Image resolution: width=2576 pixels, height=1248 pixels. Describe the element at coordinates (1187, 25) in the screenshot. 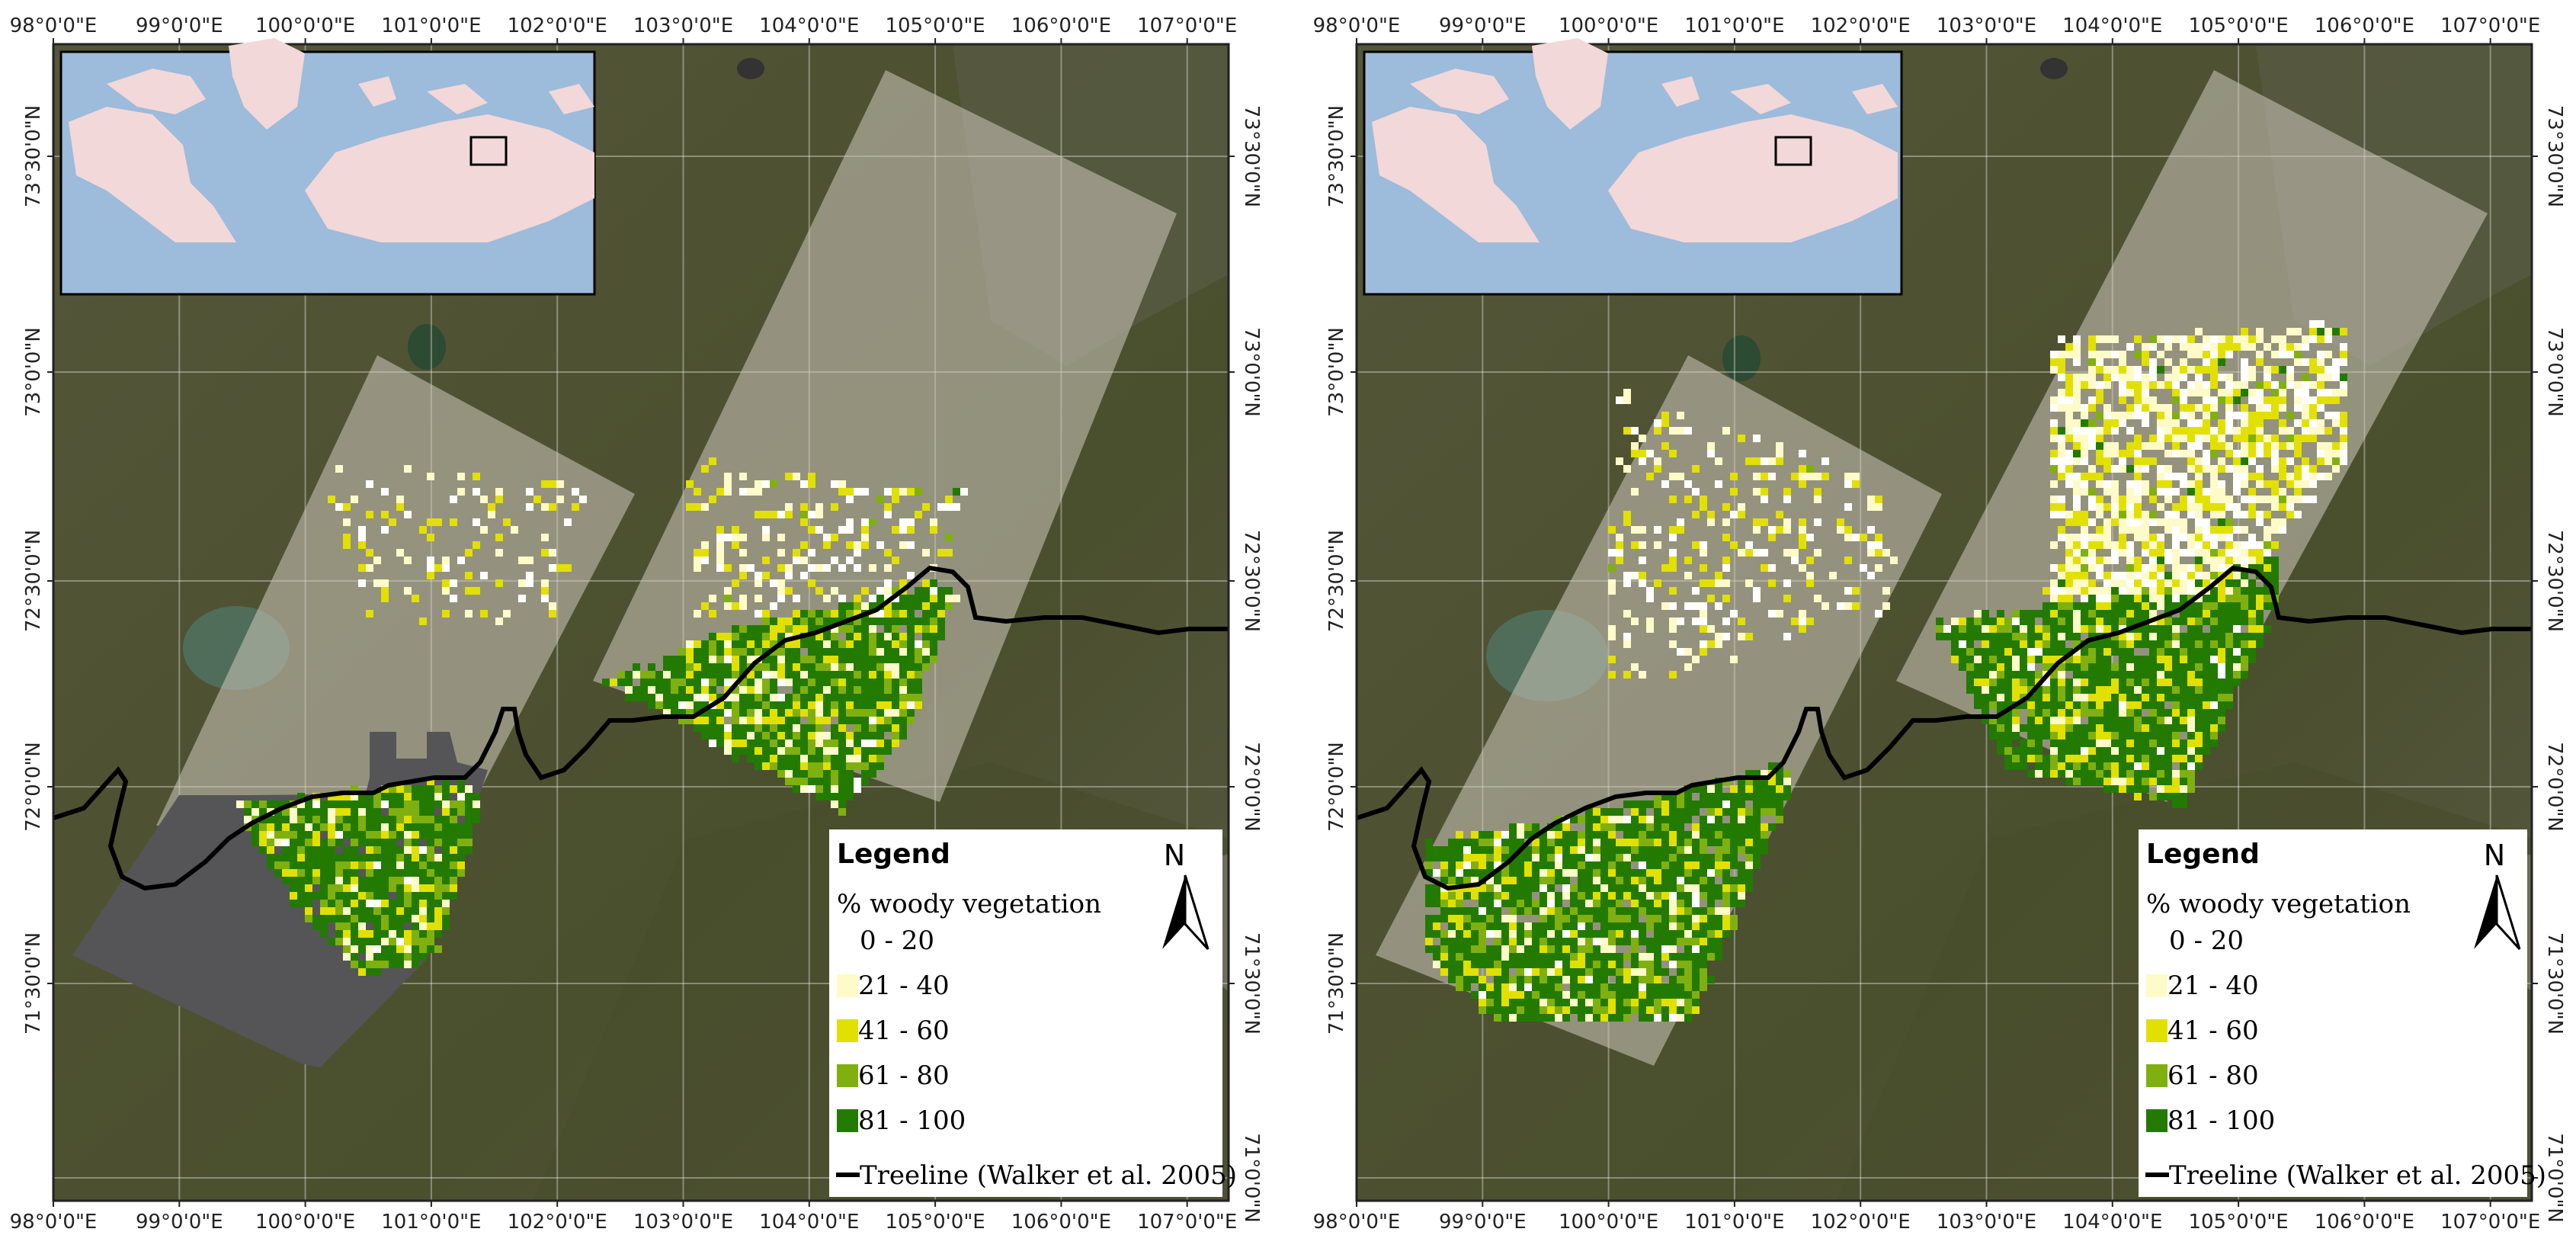

I see `lon-label-top: 107°0'0"E` at that location.